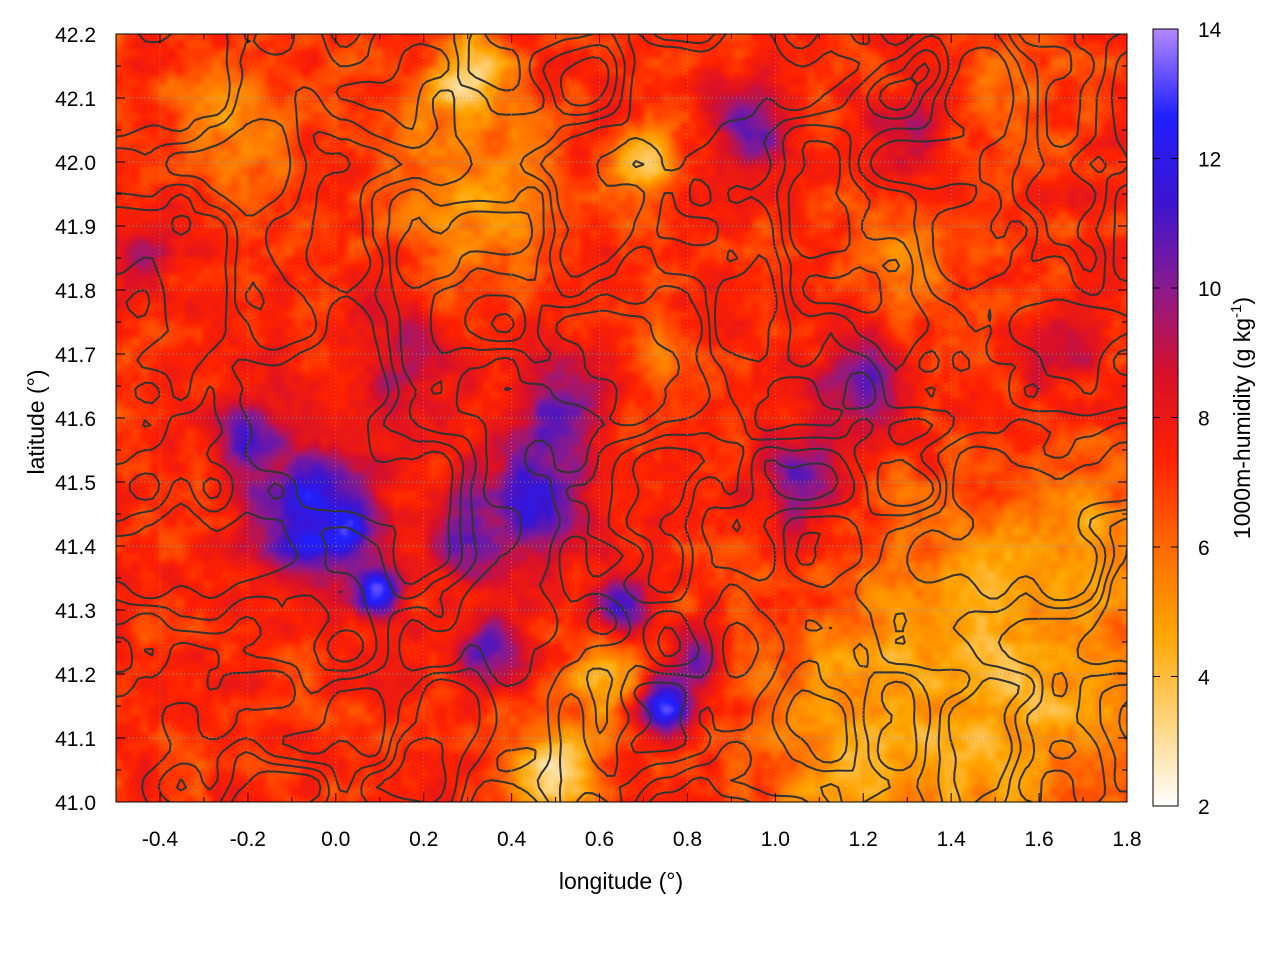  I want to click on x-tick-label: 1.4, so click(952, 839).